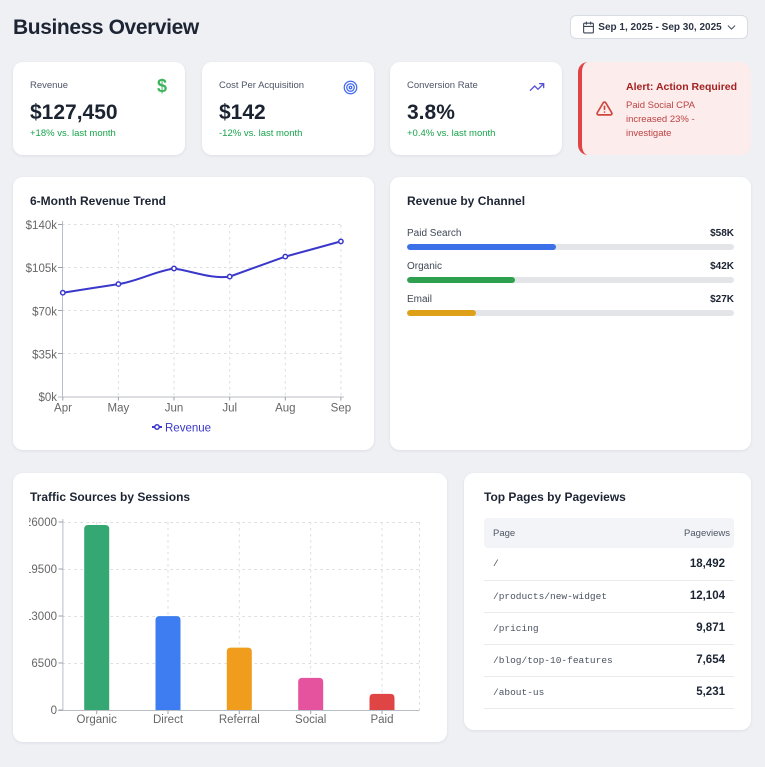  What do you see at coordinates (43, 570) in the screenshot?
I see `svg-text: 19500` at bounding box center [43, 570].